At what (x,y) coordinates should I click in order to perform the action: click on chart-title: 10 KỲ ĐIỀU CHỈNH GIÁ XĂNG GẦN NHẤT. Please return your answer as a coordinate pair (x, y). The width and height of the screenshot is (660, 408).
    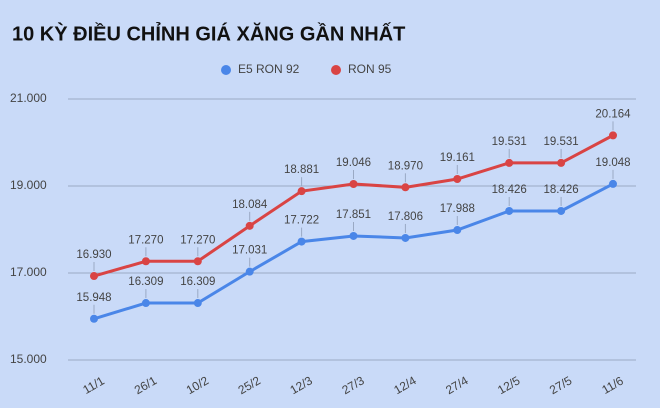
    Looking at the image, I should click on (208, 33).